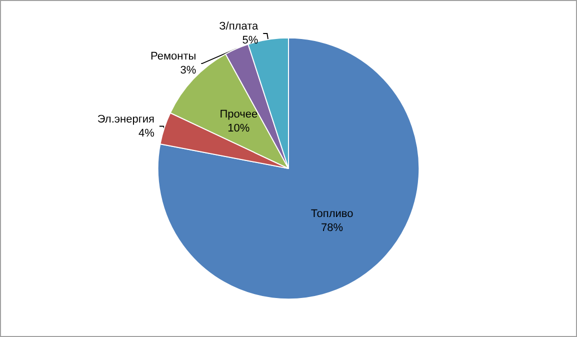 This screenshot has width=577, height=337. Describe the element at coordinates (332, 228) in the screenshot. I see `data-label: 78%` at that location.